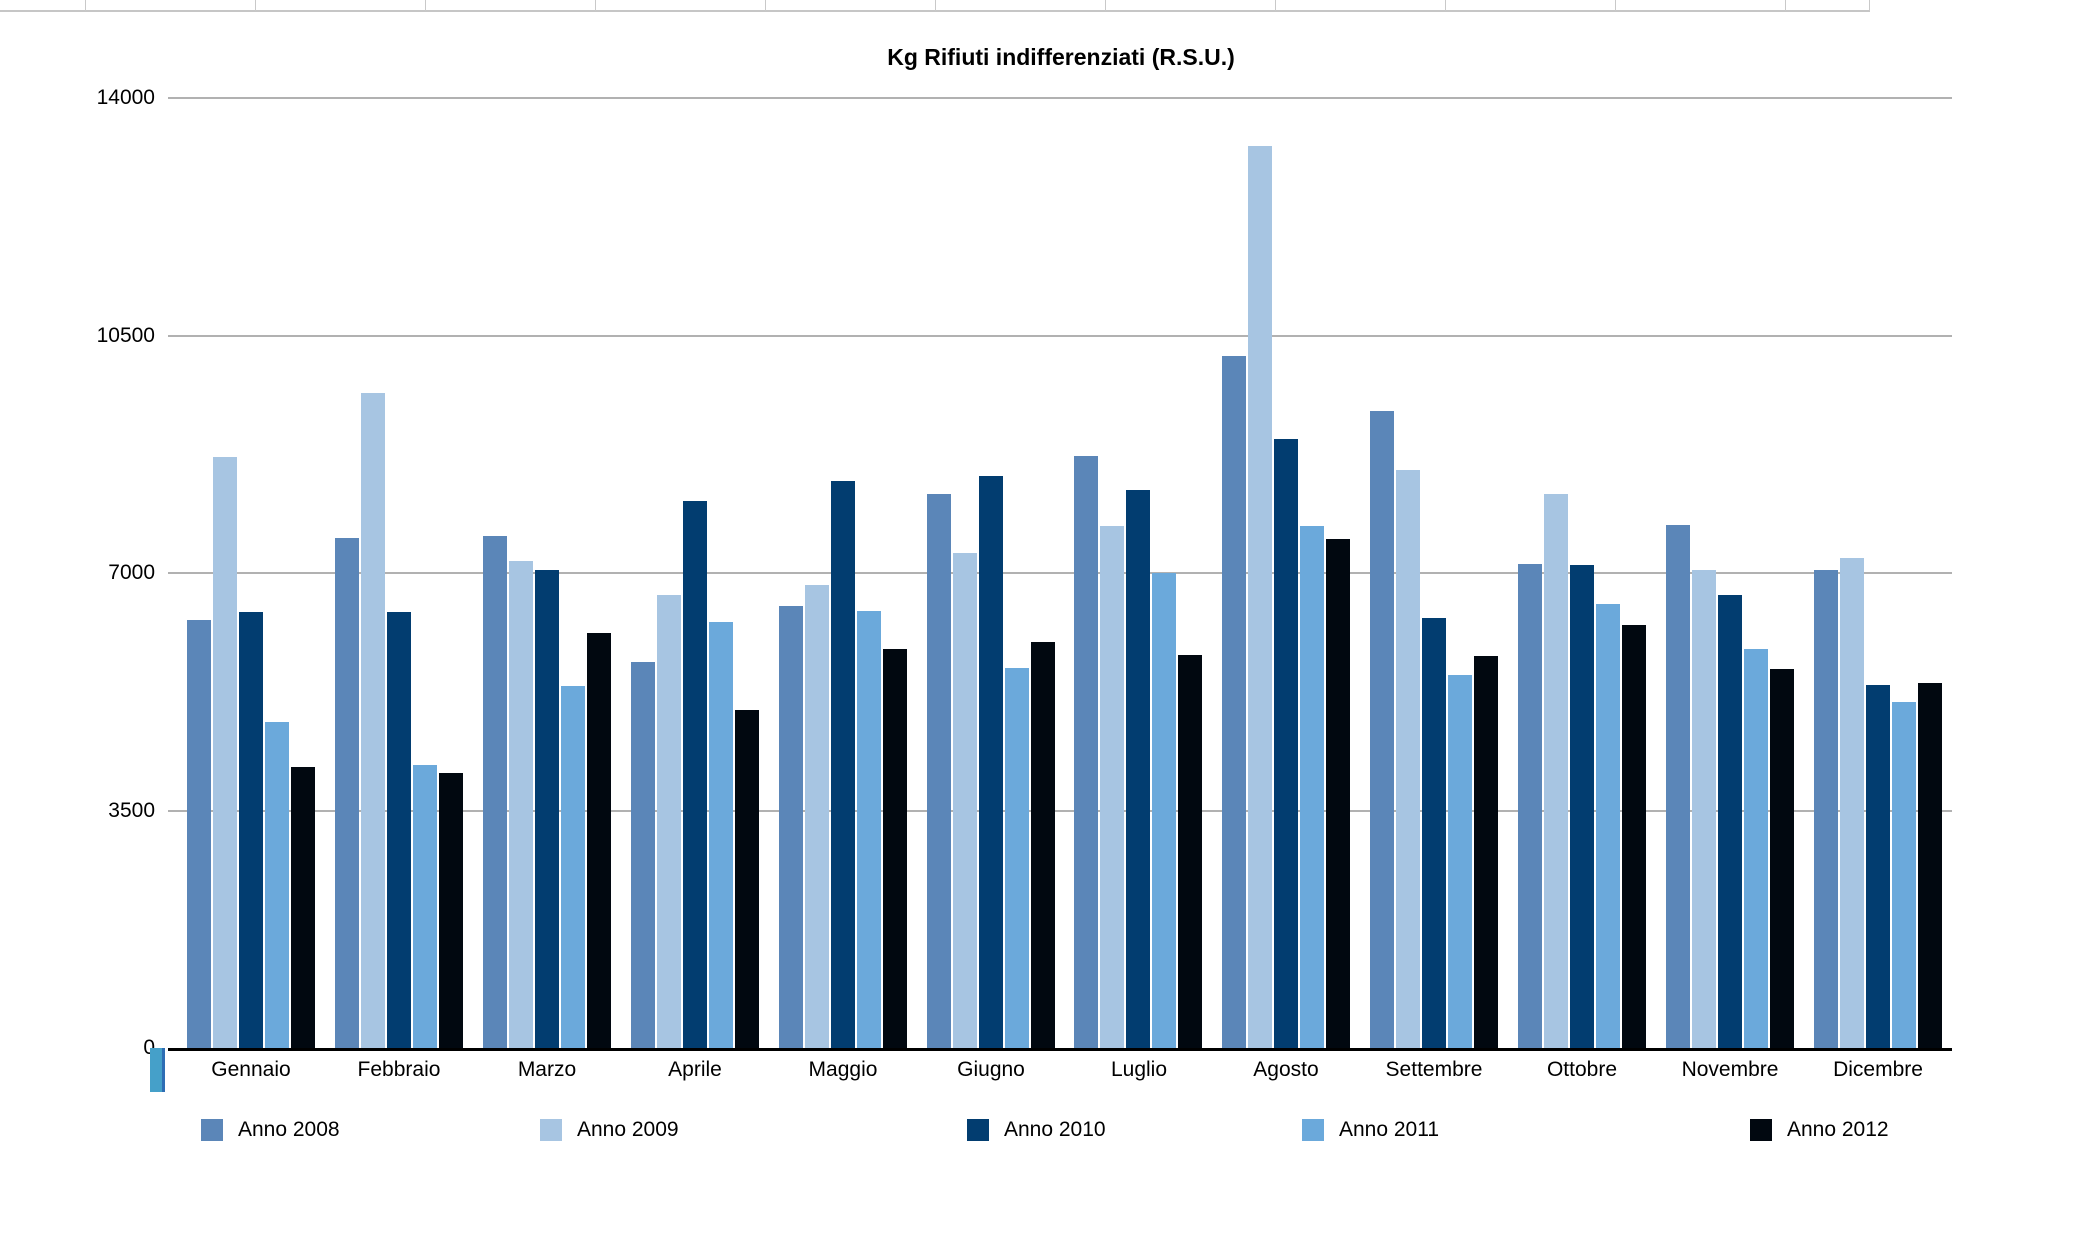 Image resolution: width=2085 pixels, height=1237 pixels. I want to click on bar-gennaio-anno-2011, so click(277, 885).